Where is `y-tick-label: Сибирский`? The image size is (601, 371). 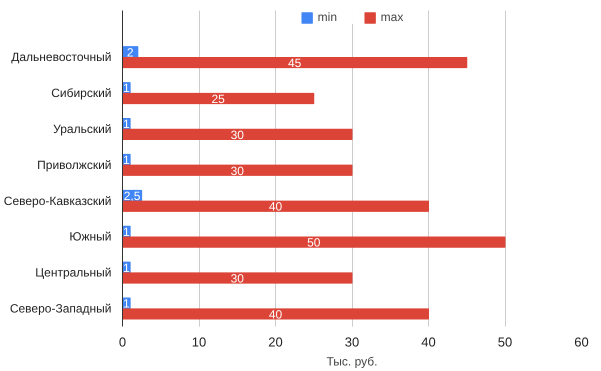 y-tick-label: Сибирский is located at coordinates (81, 93).